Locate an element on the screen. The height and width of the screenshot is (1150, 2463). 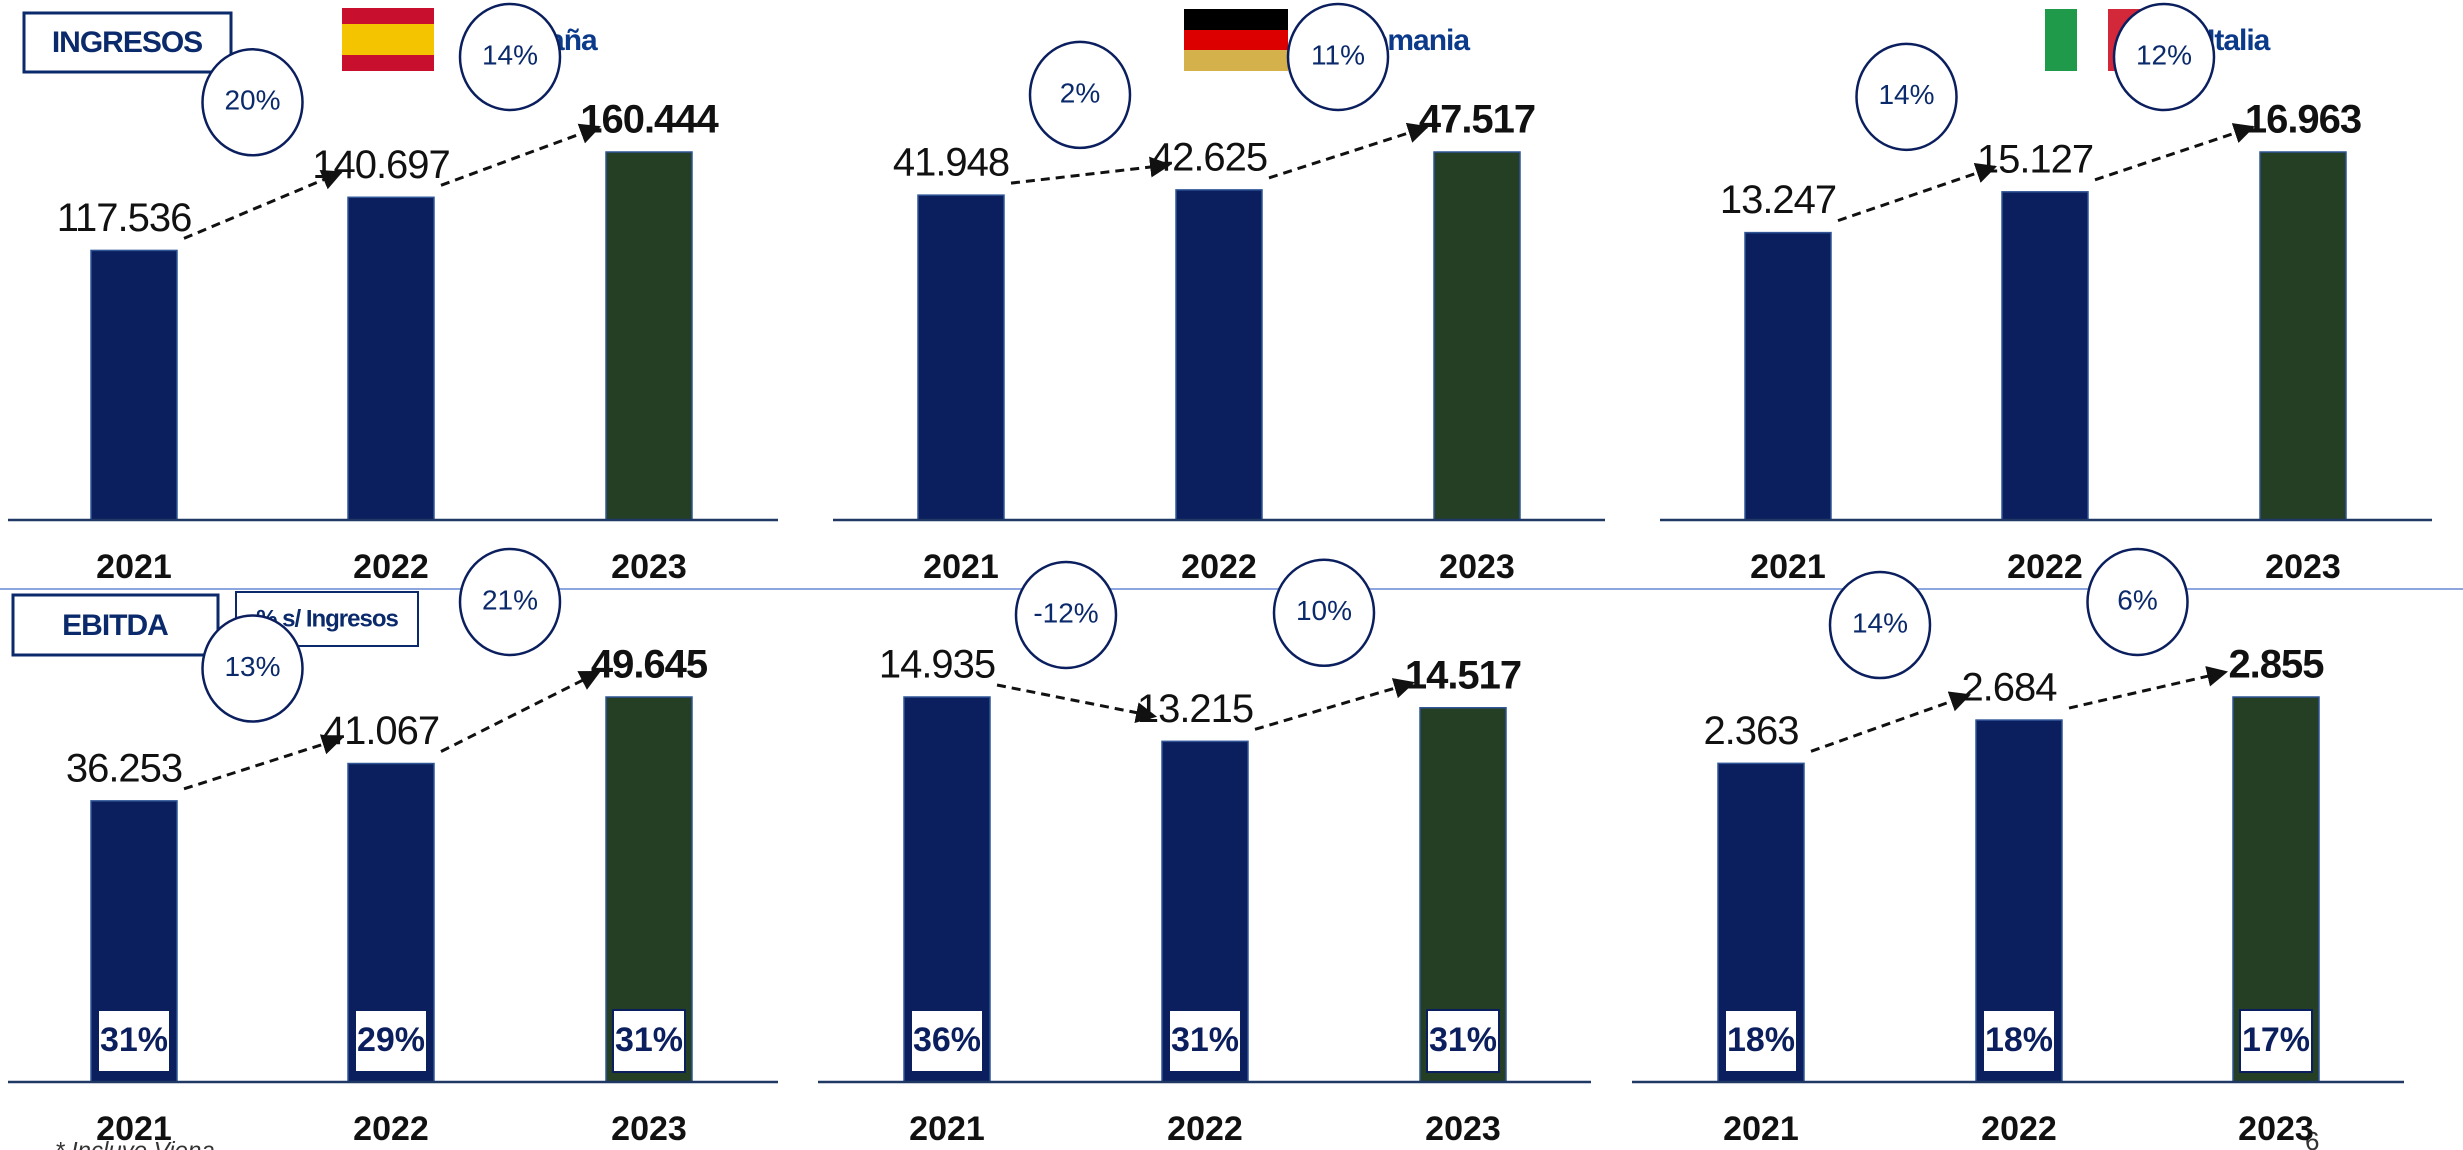
value-label: 36.253 is located at coordinates (124, 768).